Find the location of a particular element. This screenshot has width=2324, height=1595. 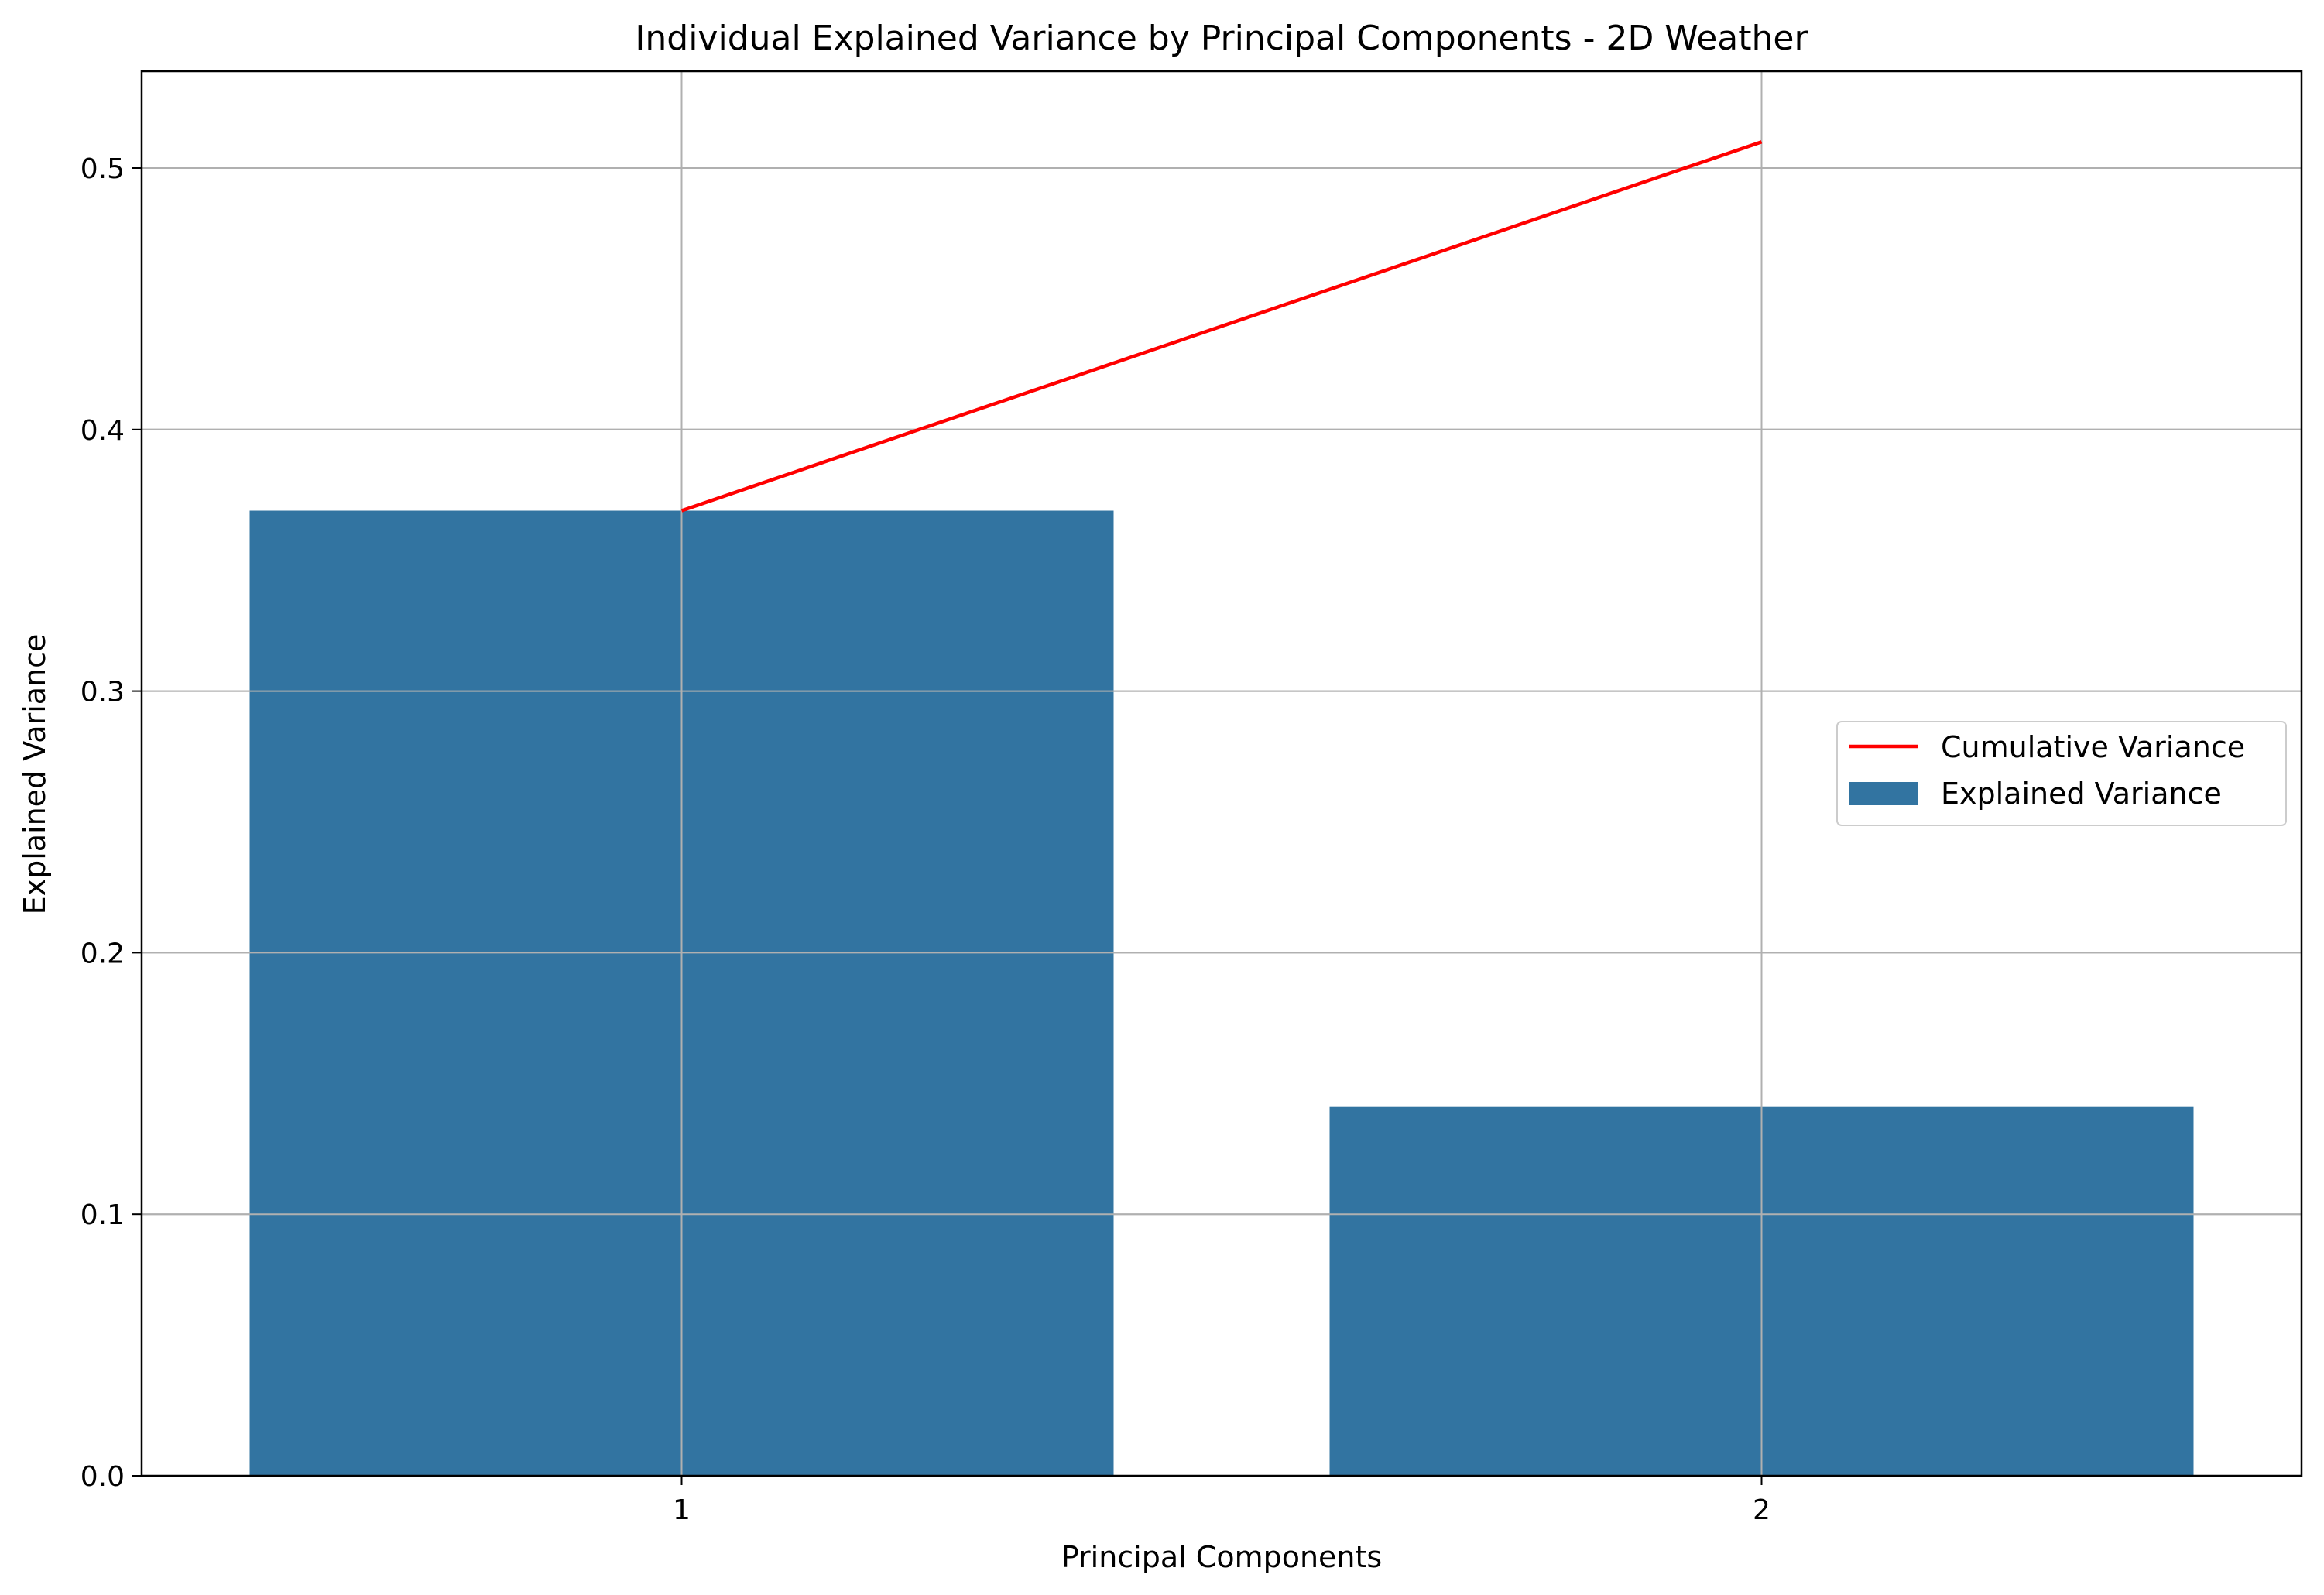

x-tick-label: 1 is located at coordinates (682, 1510).